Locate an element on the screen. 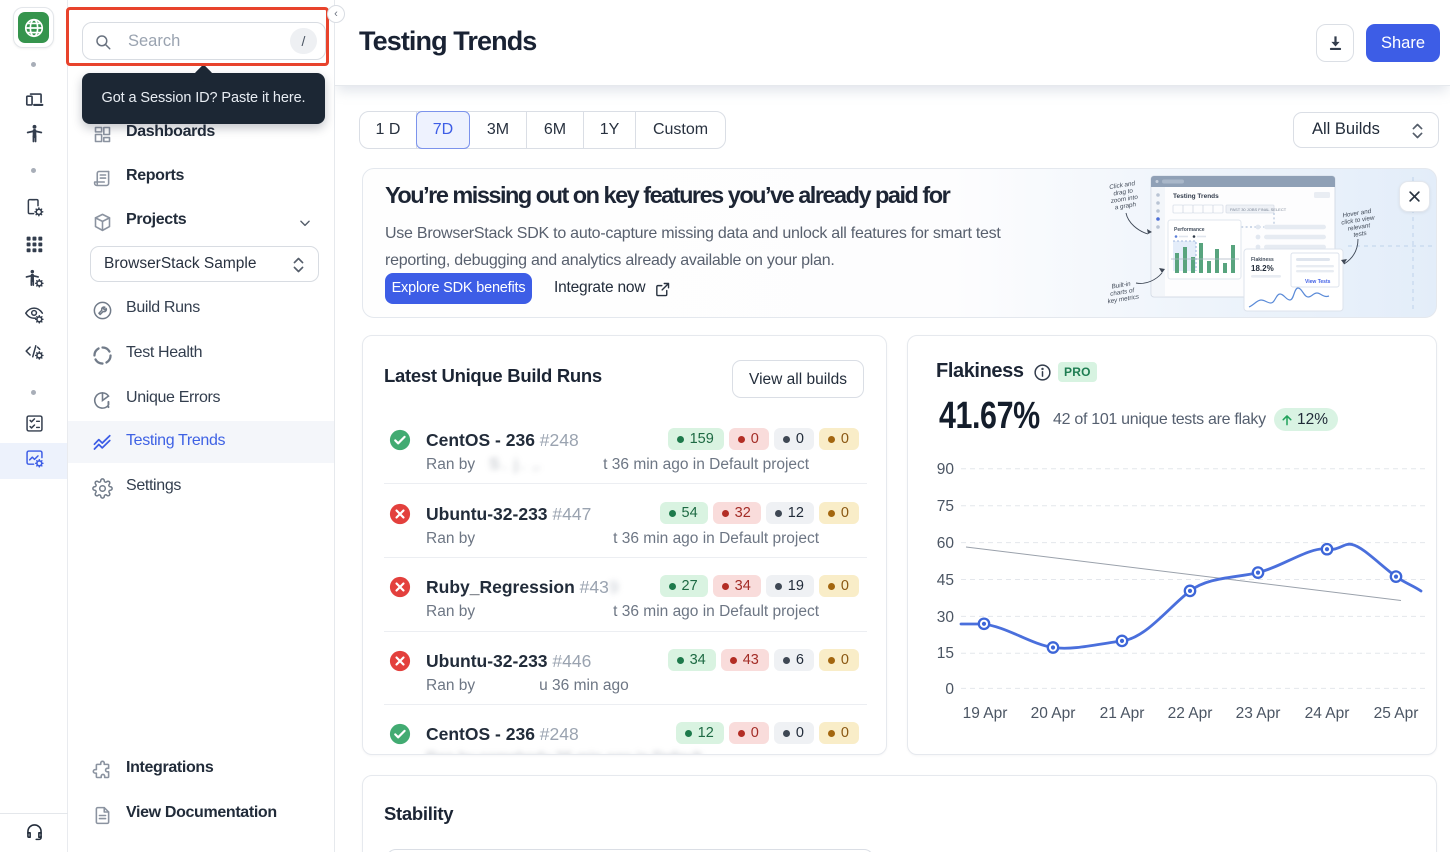  svg-text: 0 is located at coordinates (949, 689).